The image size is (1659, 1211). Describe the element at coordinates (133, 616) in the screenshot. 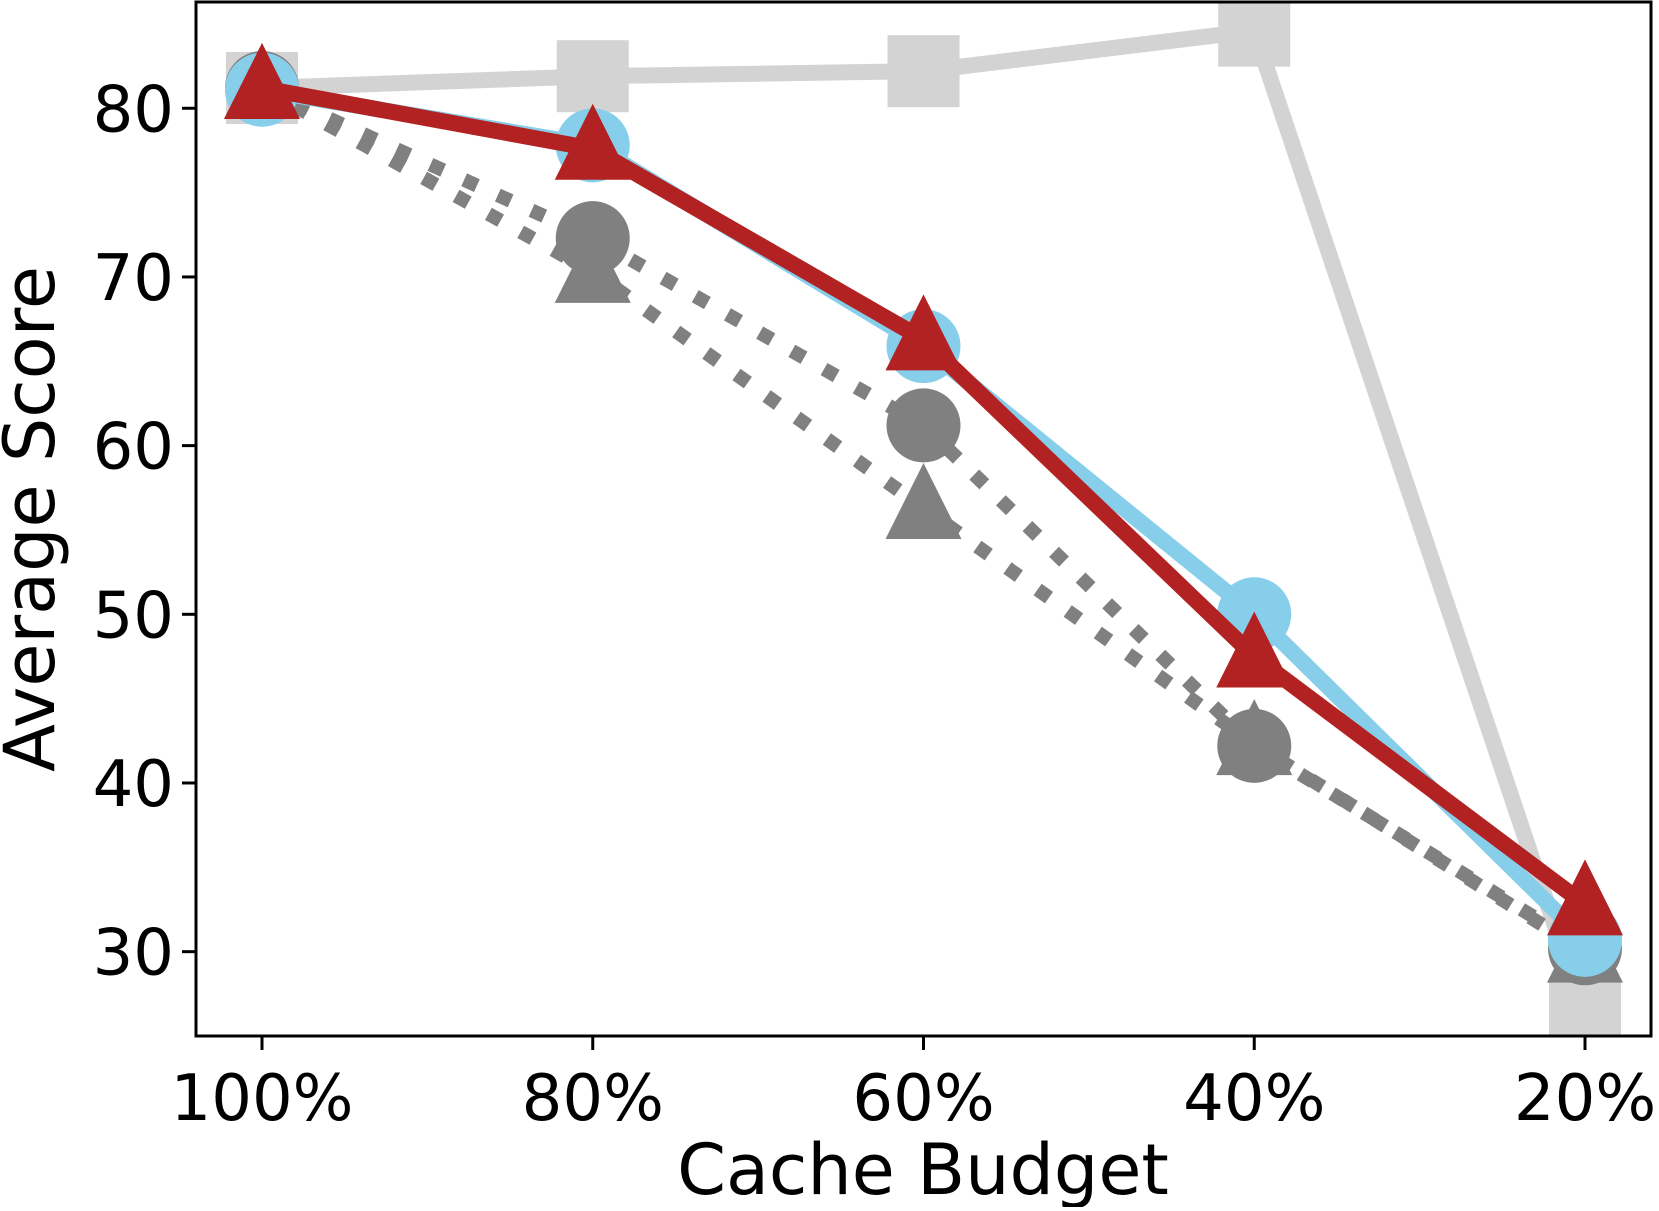

I see `y-tick-label-2: 50` at that location.